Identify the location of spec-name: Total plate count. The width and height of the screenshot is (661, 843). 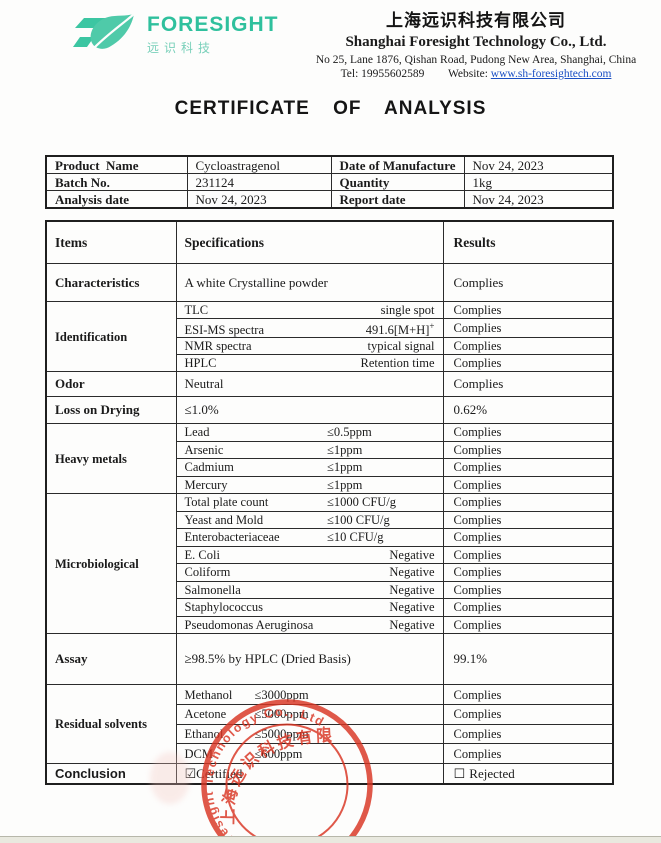
(226, 502).